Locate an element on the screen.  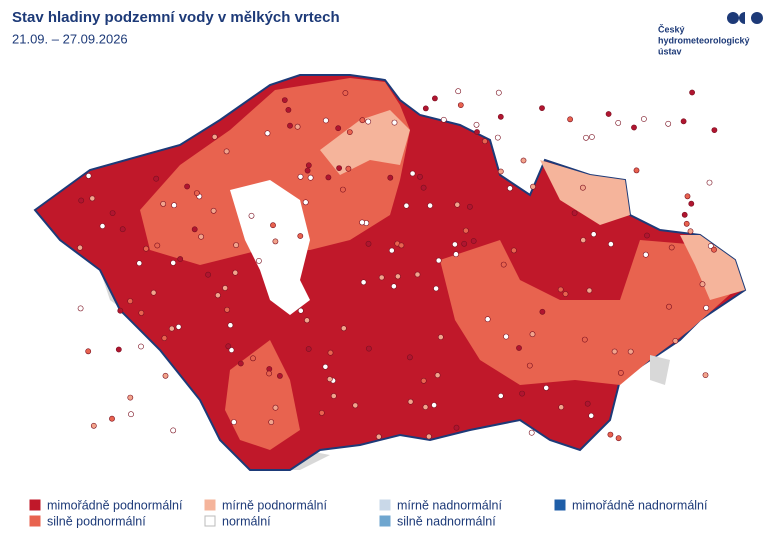
logo-line: hydrometeorologický is located at coordinates (704, 40).